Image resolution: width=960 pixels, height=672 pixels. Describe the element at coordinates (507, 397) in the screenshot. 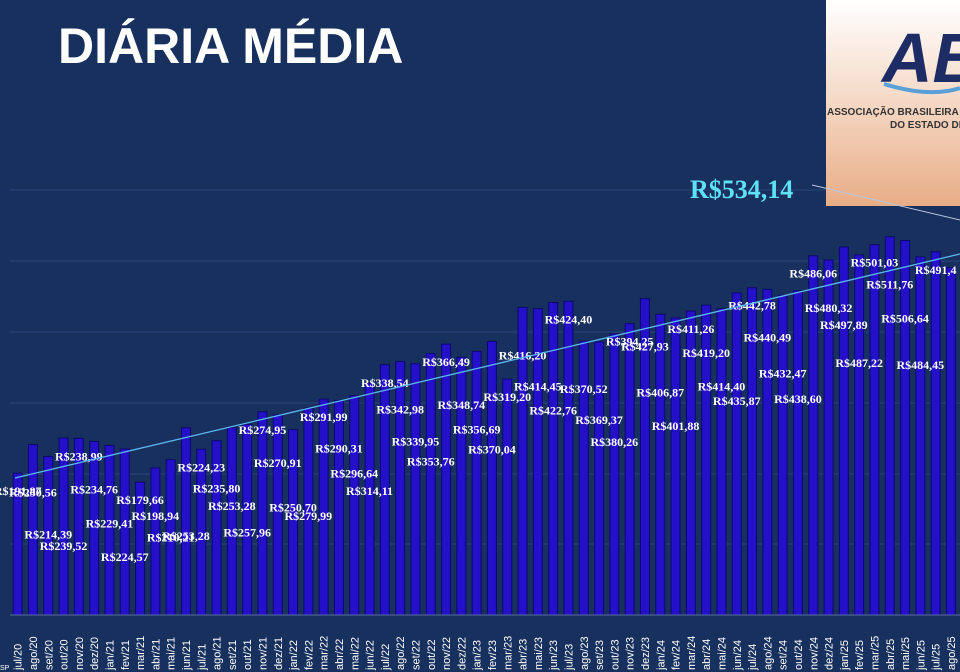

I see `value-label: R$319,20` at that location.